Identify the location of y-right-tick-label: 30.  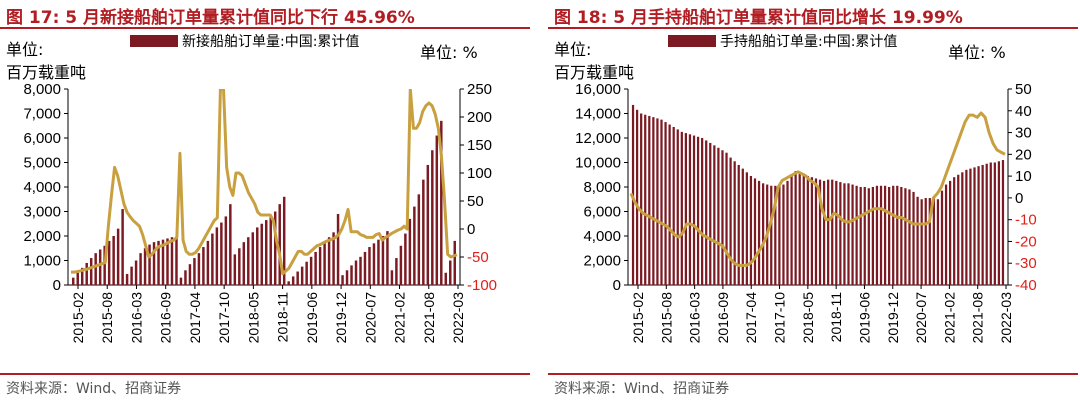
(1023, 133).